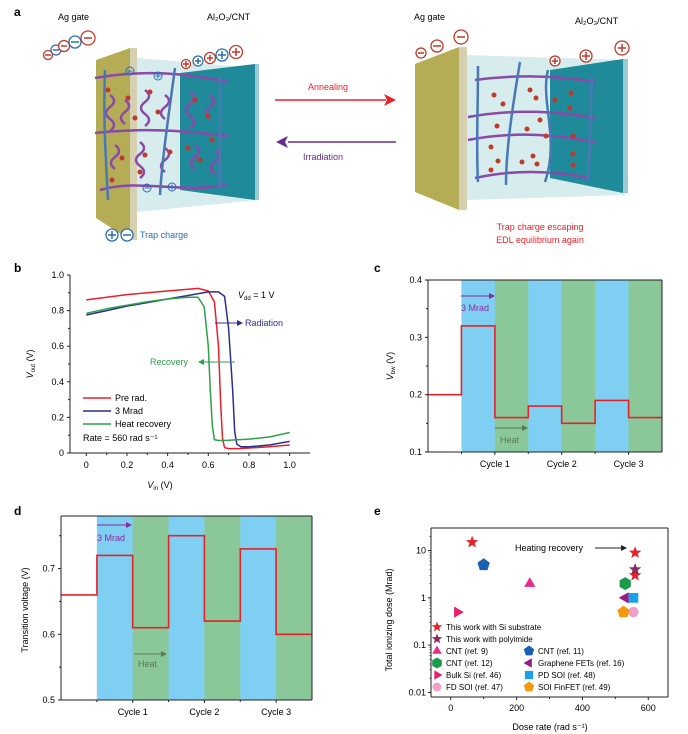  I want to click on escaping-trap-particles, so click(532, 130).